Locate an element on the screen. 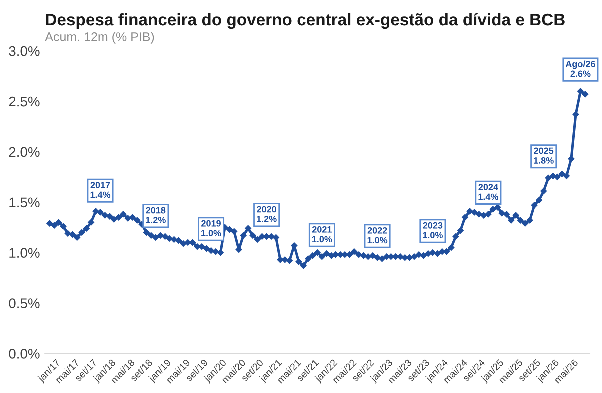 This screenshot has height=393, width=602. annotation: 2023 1.0% is located at coordinates (433, 230).